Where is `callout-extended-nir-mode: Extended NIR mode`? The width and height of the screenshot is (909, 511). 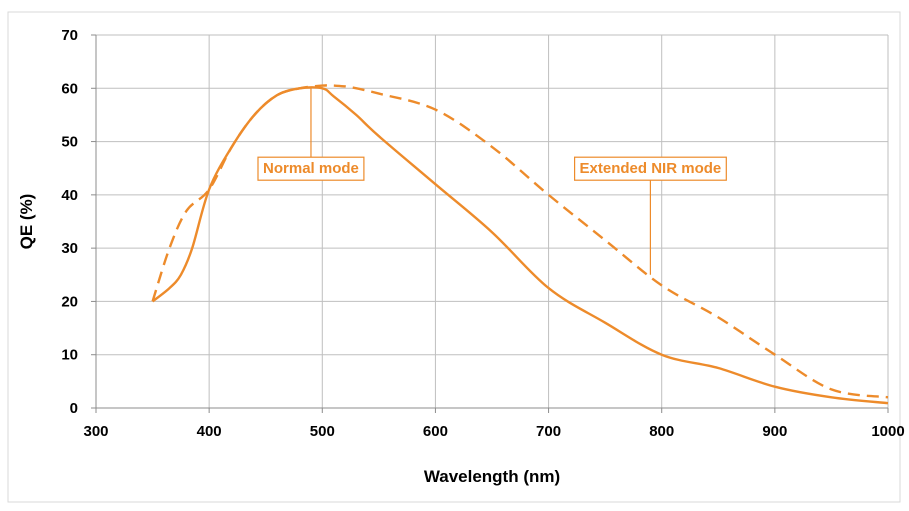
callout-extended-nir-mode: Extended NIR mode is located at coordinates (650, 215).